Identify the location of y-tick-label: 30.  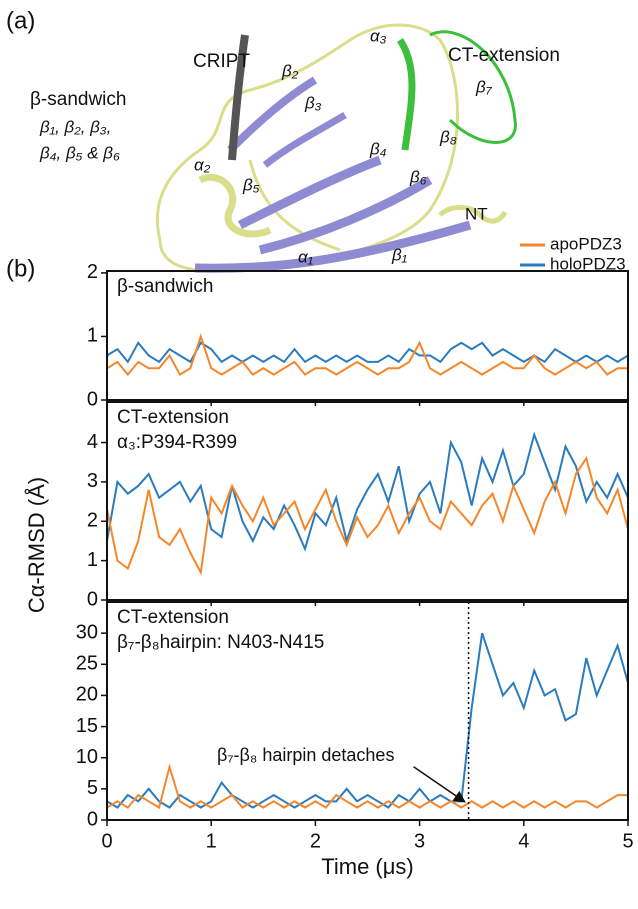
(87, 632).